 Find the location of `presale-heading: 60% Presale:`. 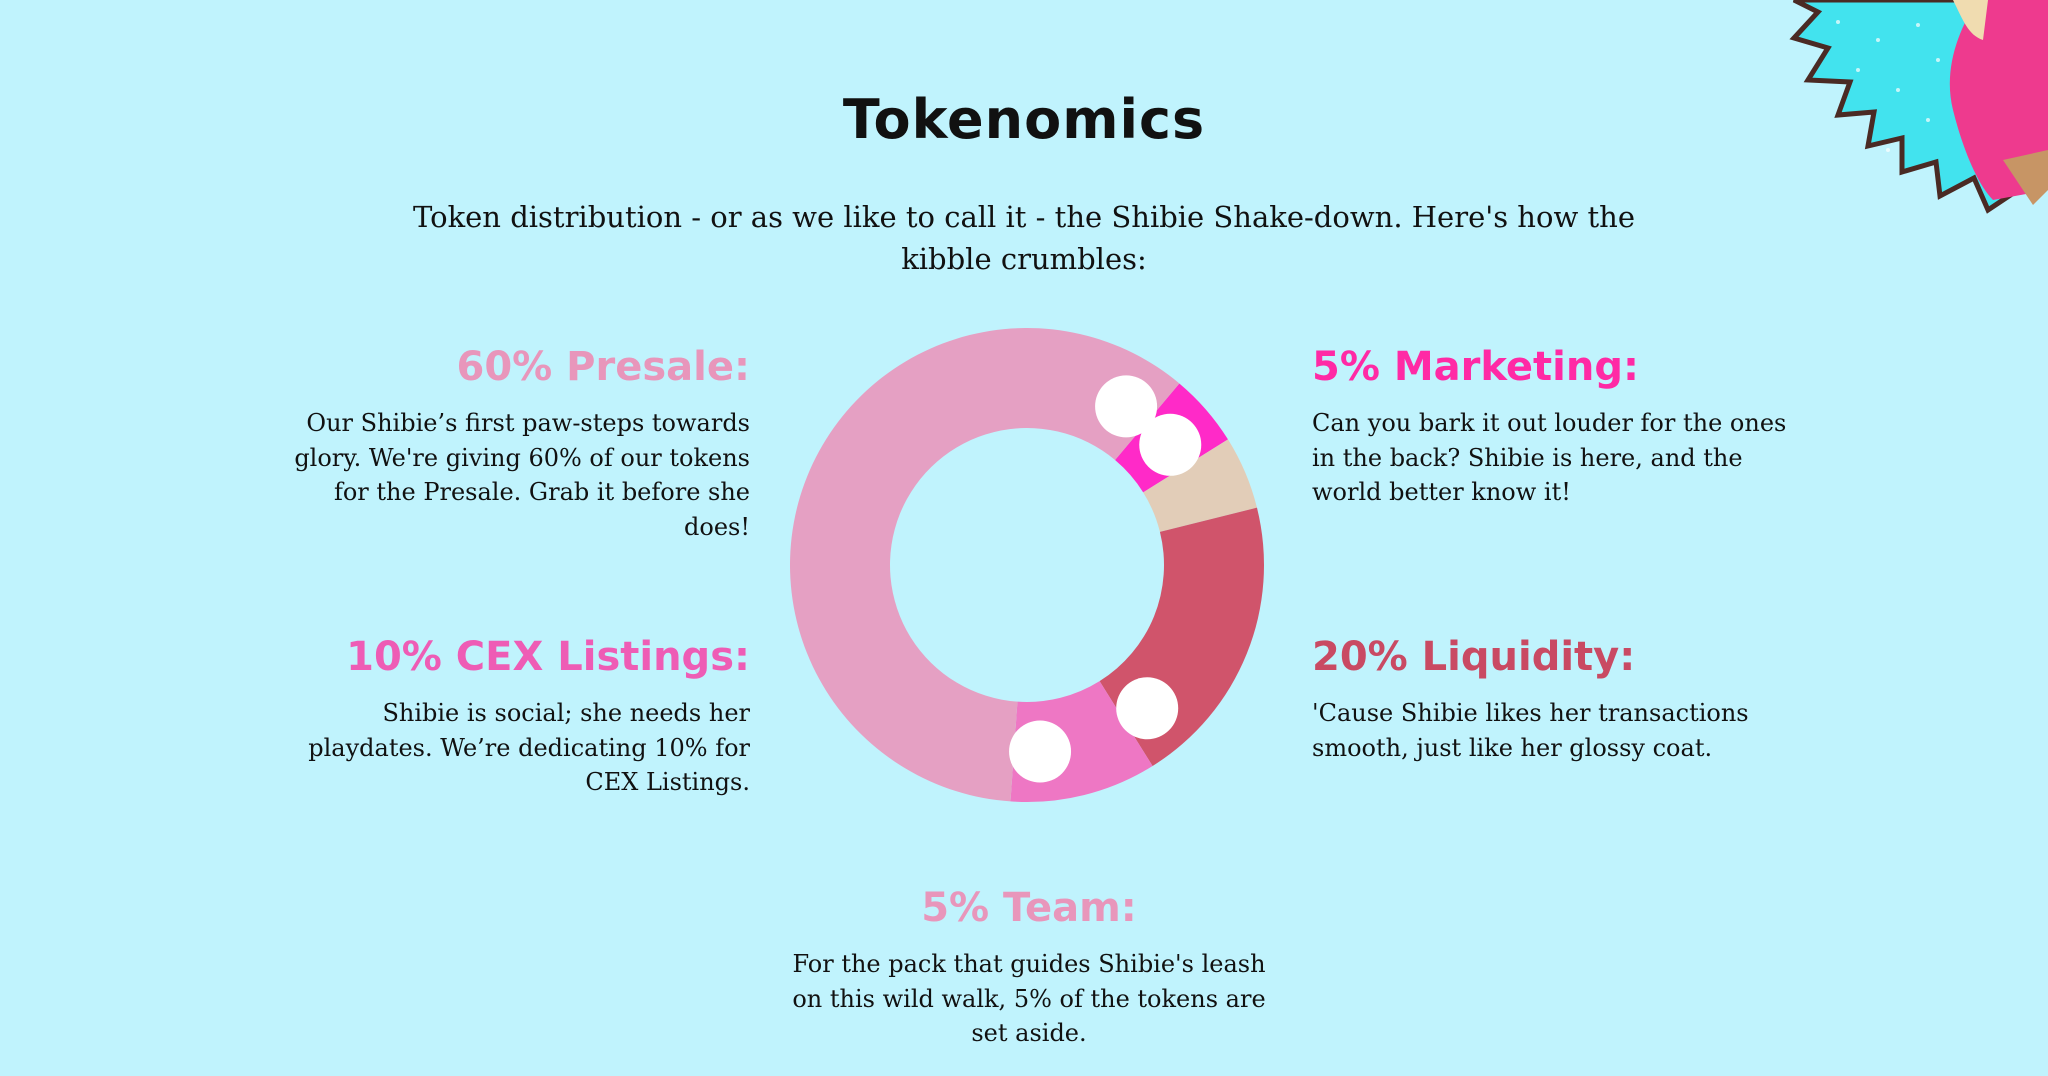

presale-heading: 60% Presale: is located at coordinates (603, 367).